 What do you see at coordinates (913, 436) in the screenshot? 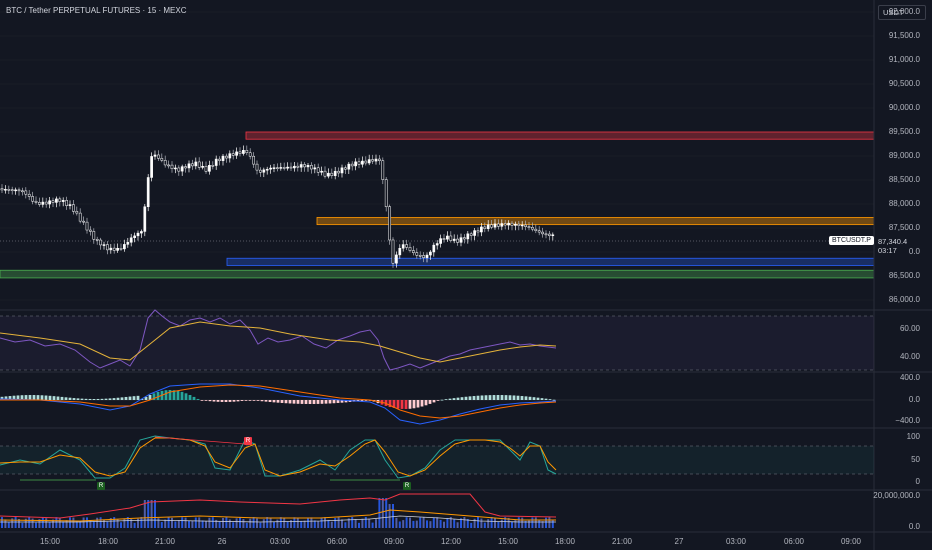
I see `stoch-axis-label: 100` at bounding box center [913, 436].